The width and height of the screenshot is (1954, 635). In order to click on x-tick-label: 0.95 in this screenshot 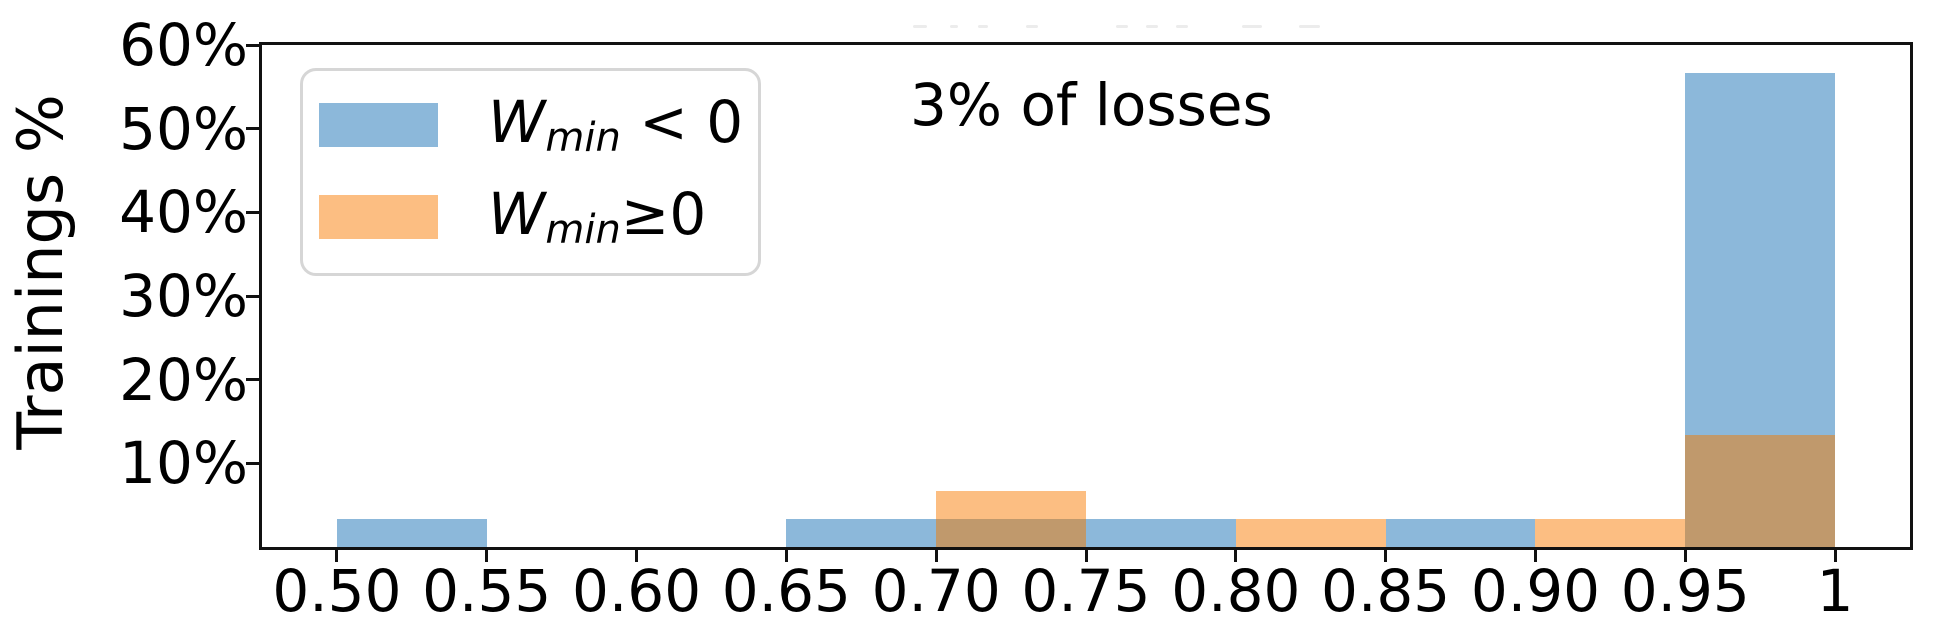, I will do `click(1685, 591)`.